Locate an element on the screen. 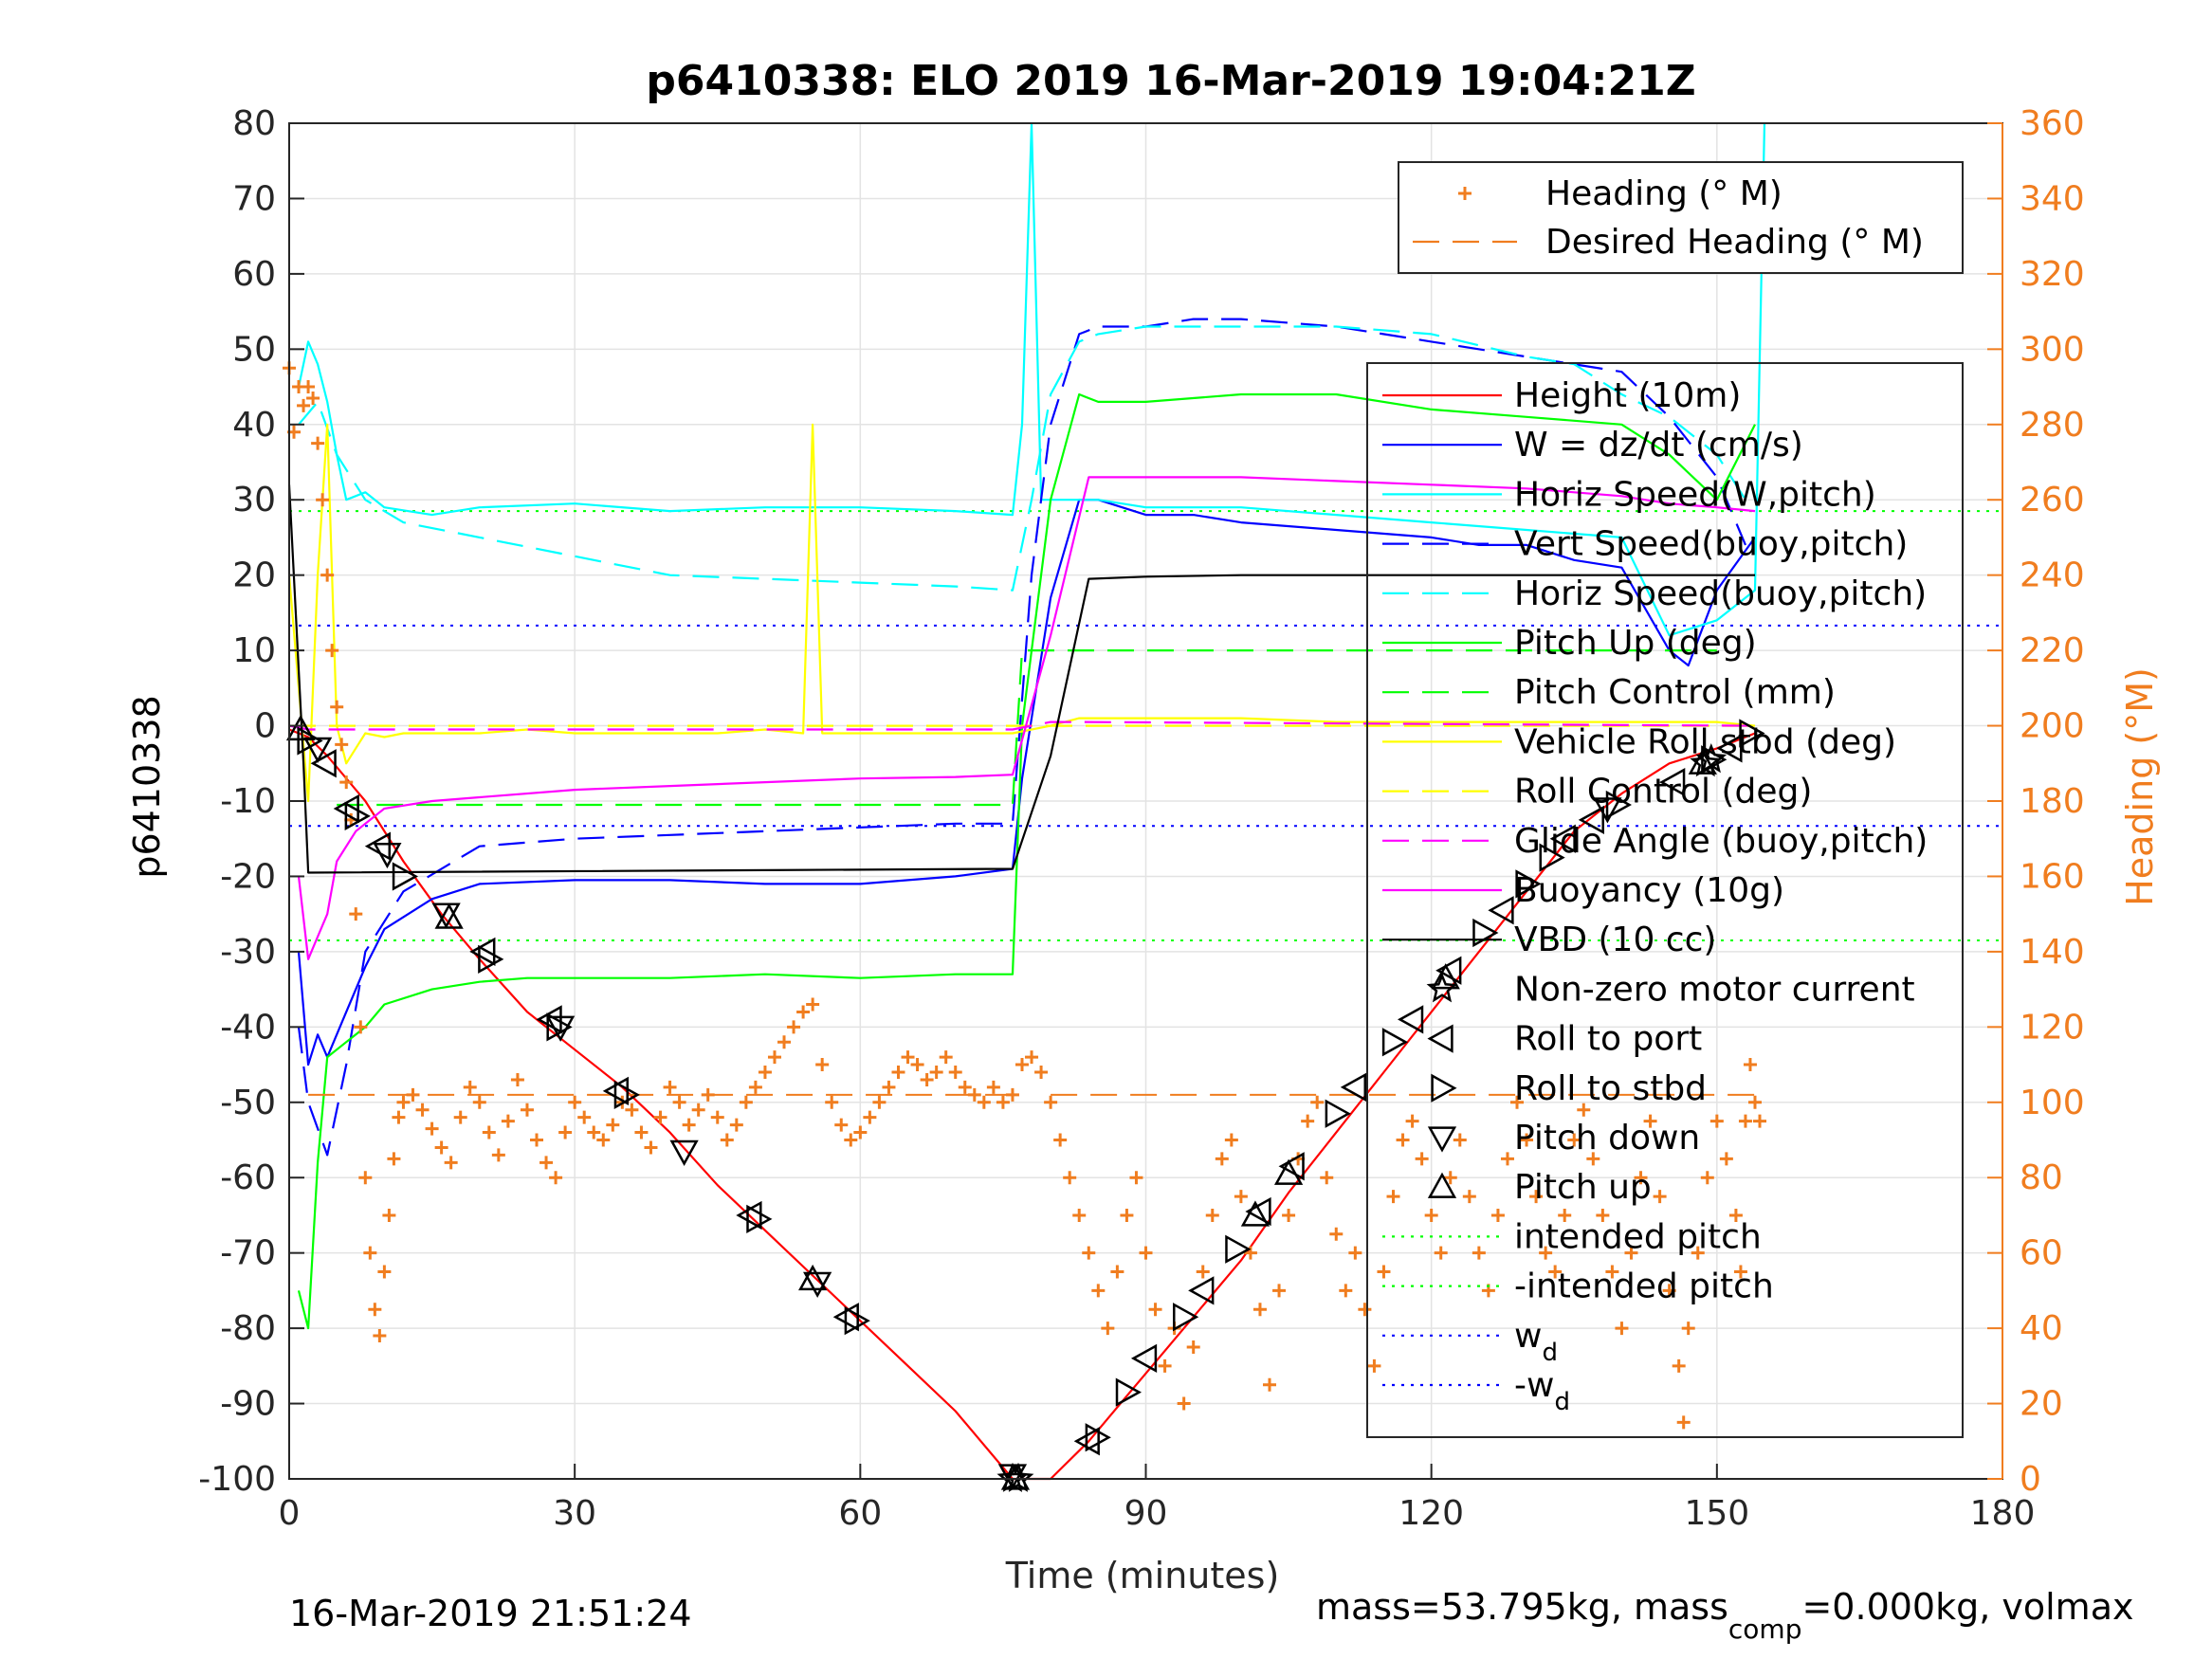  legend-label-text: Pitch Up (deg) is located at coordinates (1635, 643).